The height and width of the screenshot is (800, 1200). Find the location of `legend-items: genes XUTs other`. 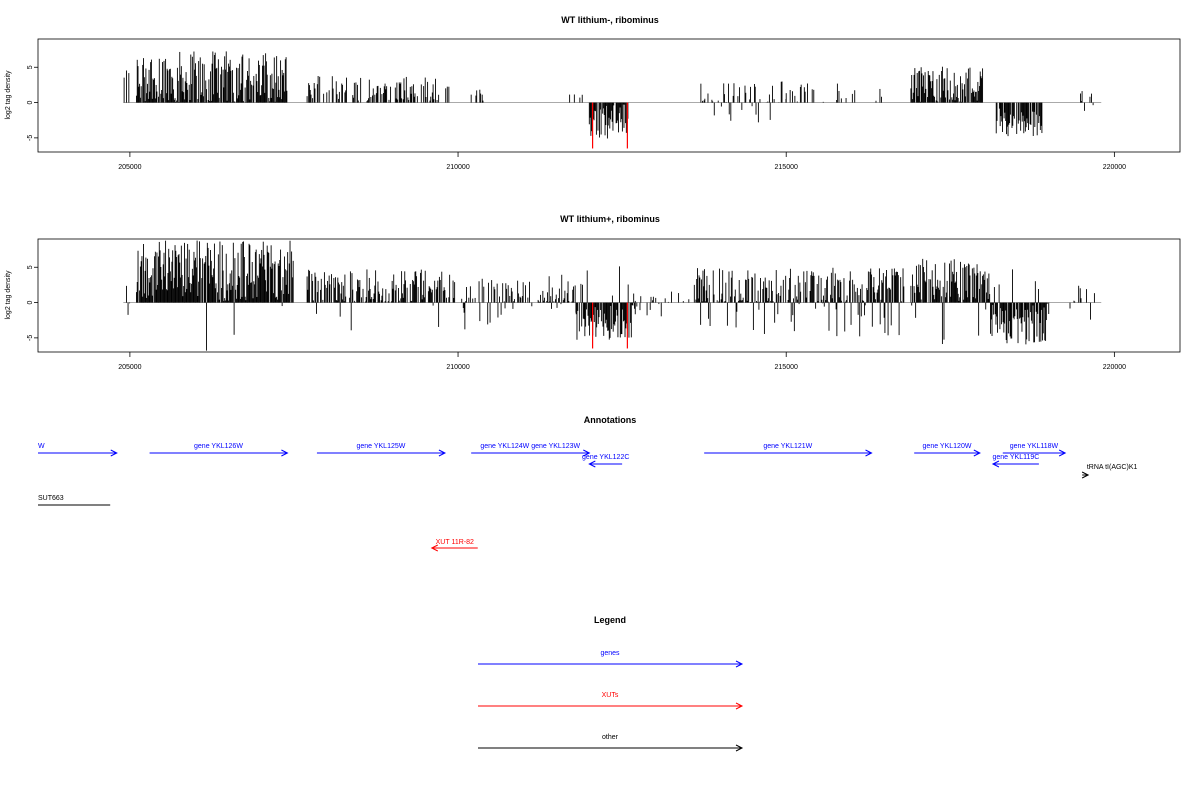

legend-items: genes XUTs other is located at coordinates (611, 701).